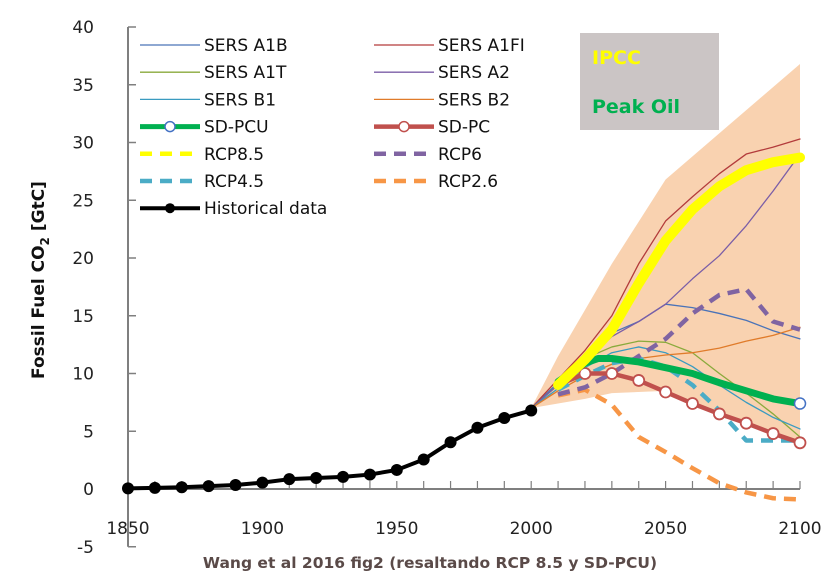  I want to click on legend-item-sd-pcu: SD-PCU, so click(204, 128).